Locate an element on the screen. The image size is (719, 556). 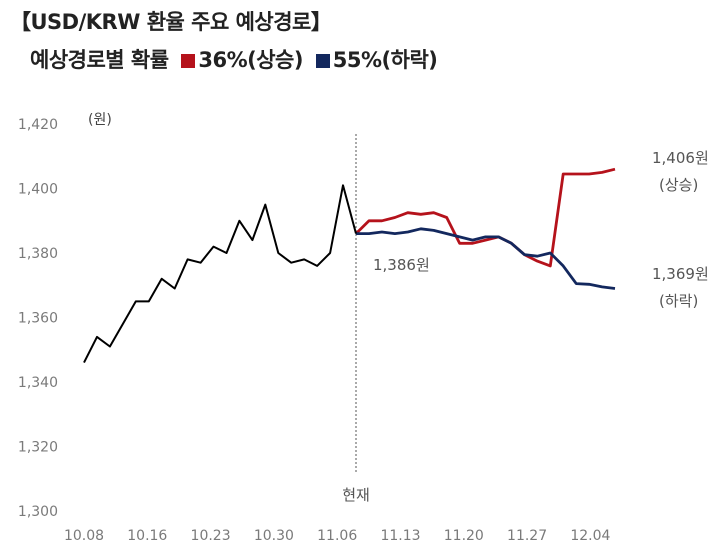
x-tick-label: 11.20 is located at coordinates (464, 536).